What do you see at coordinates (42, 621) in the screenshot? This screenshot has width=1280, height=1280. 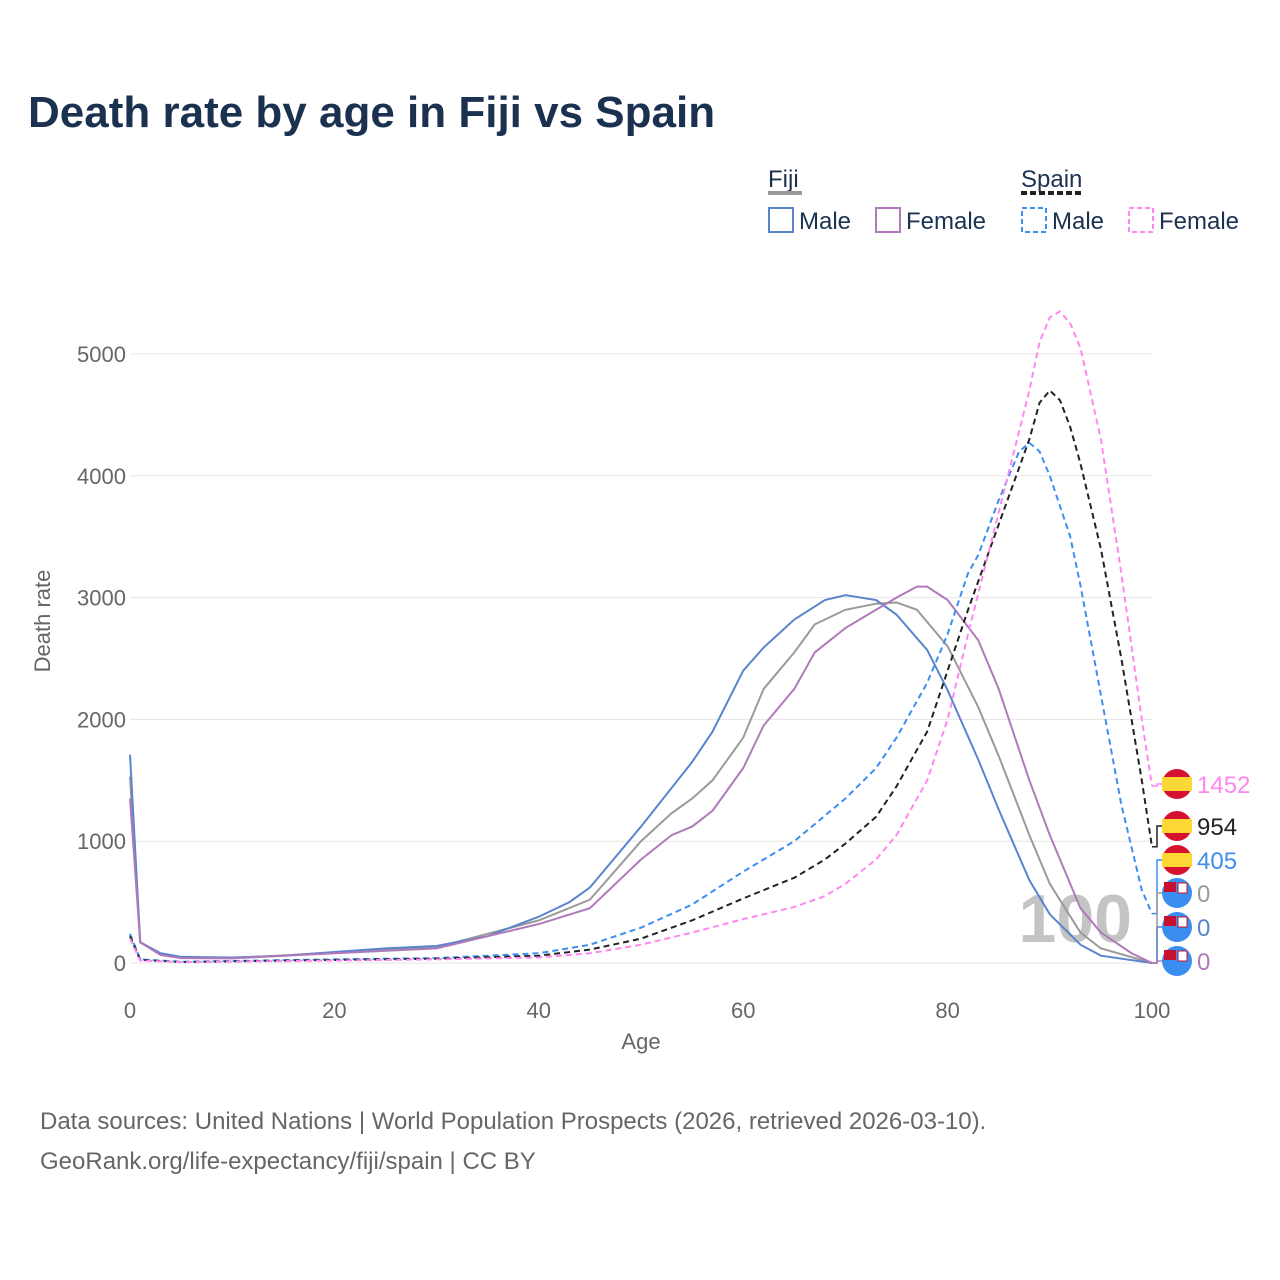 I see `y-axis-label: Death rate` at bounding box center [42, 621].